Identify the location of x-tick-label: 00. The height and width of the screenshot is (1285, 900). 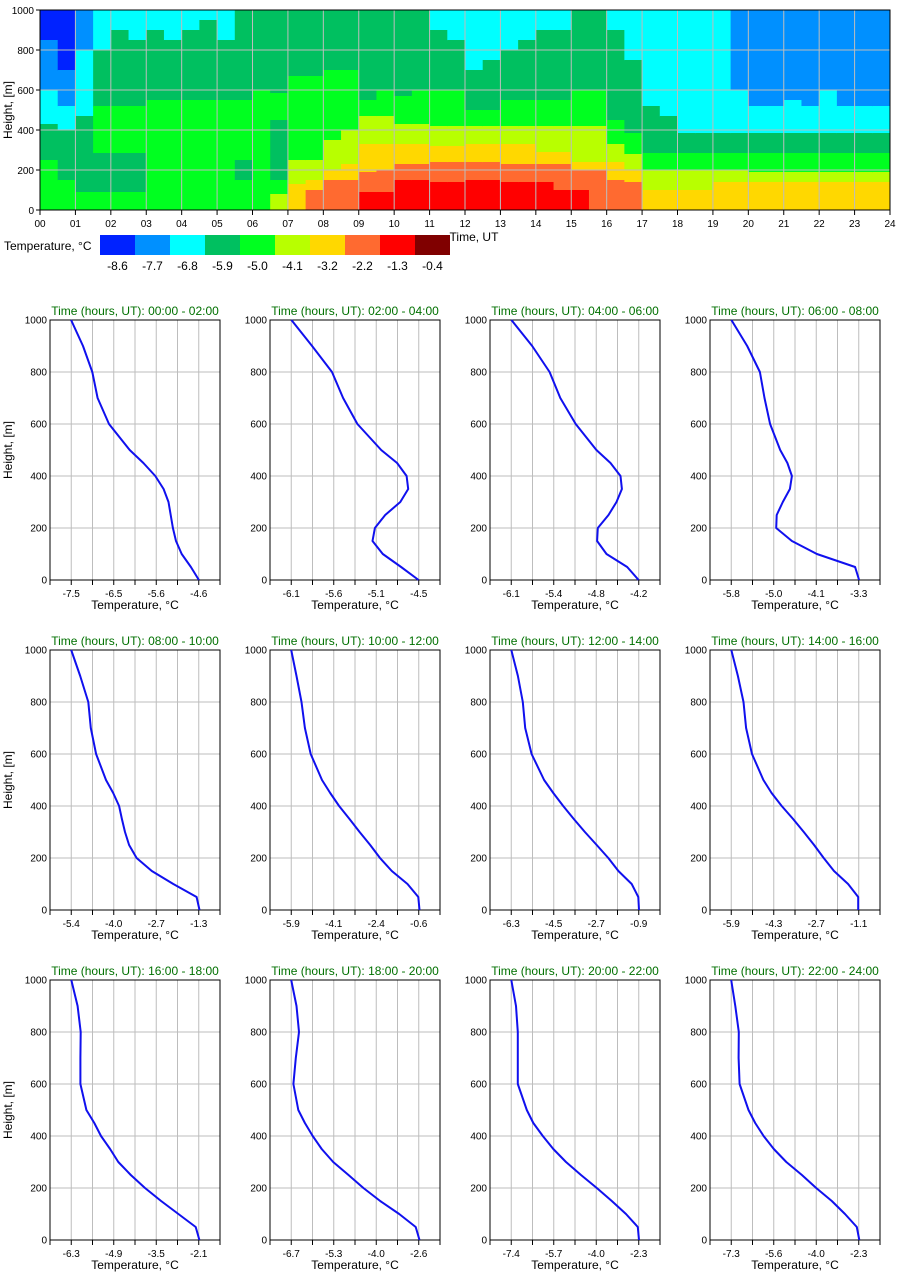
(40, 224).